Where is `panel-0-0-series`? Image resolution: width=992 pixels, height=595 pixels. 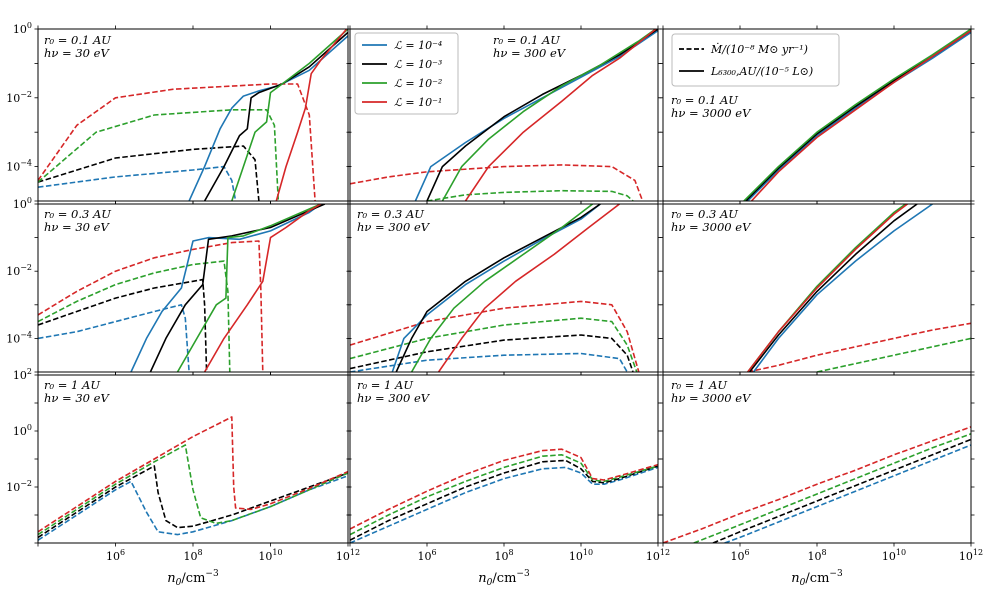
panel-0-0-series is located at coordinates (193, 115).